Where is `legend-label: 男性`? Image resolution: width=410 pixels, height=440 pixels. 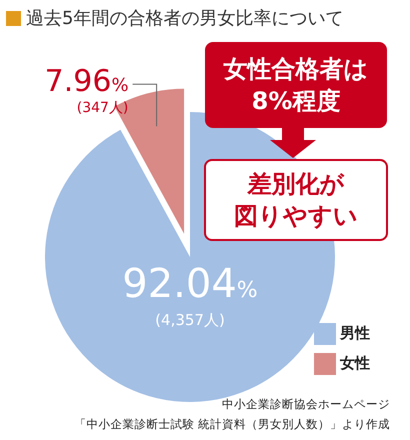
legend-label: 男性 is located at coordinates (355, 333).